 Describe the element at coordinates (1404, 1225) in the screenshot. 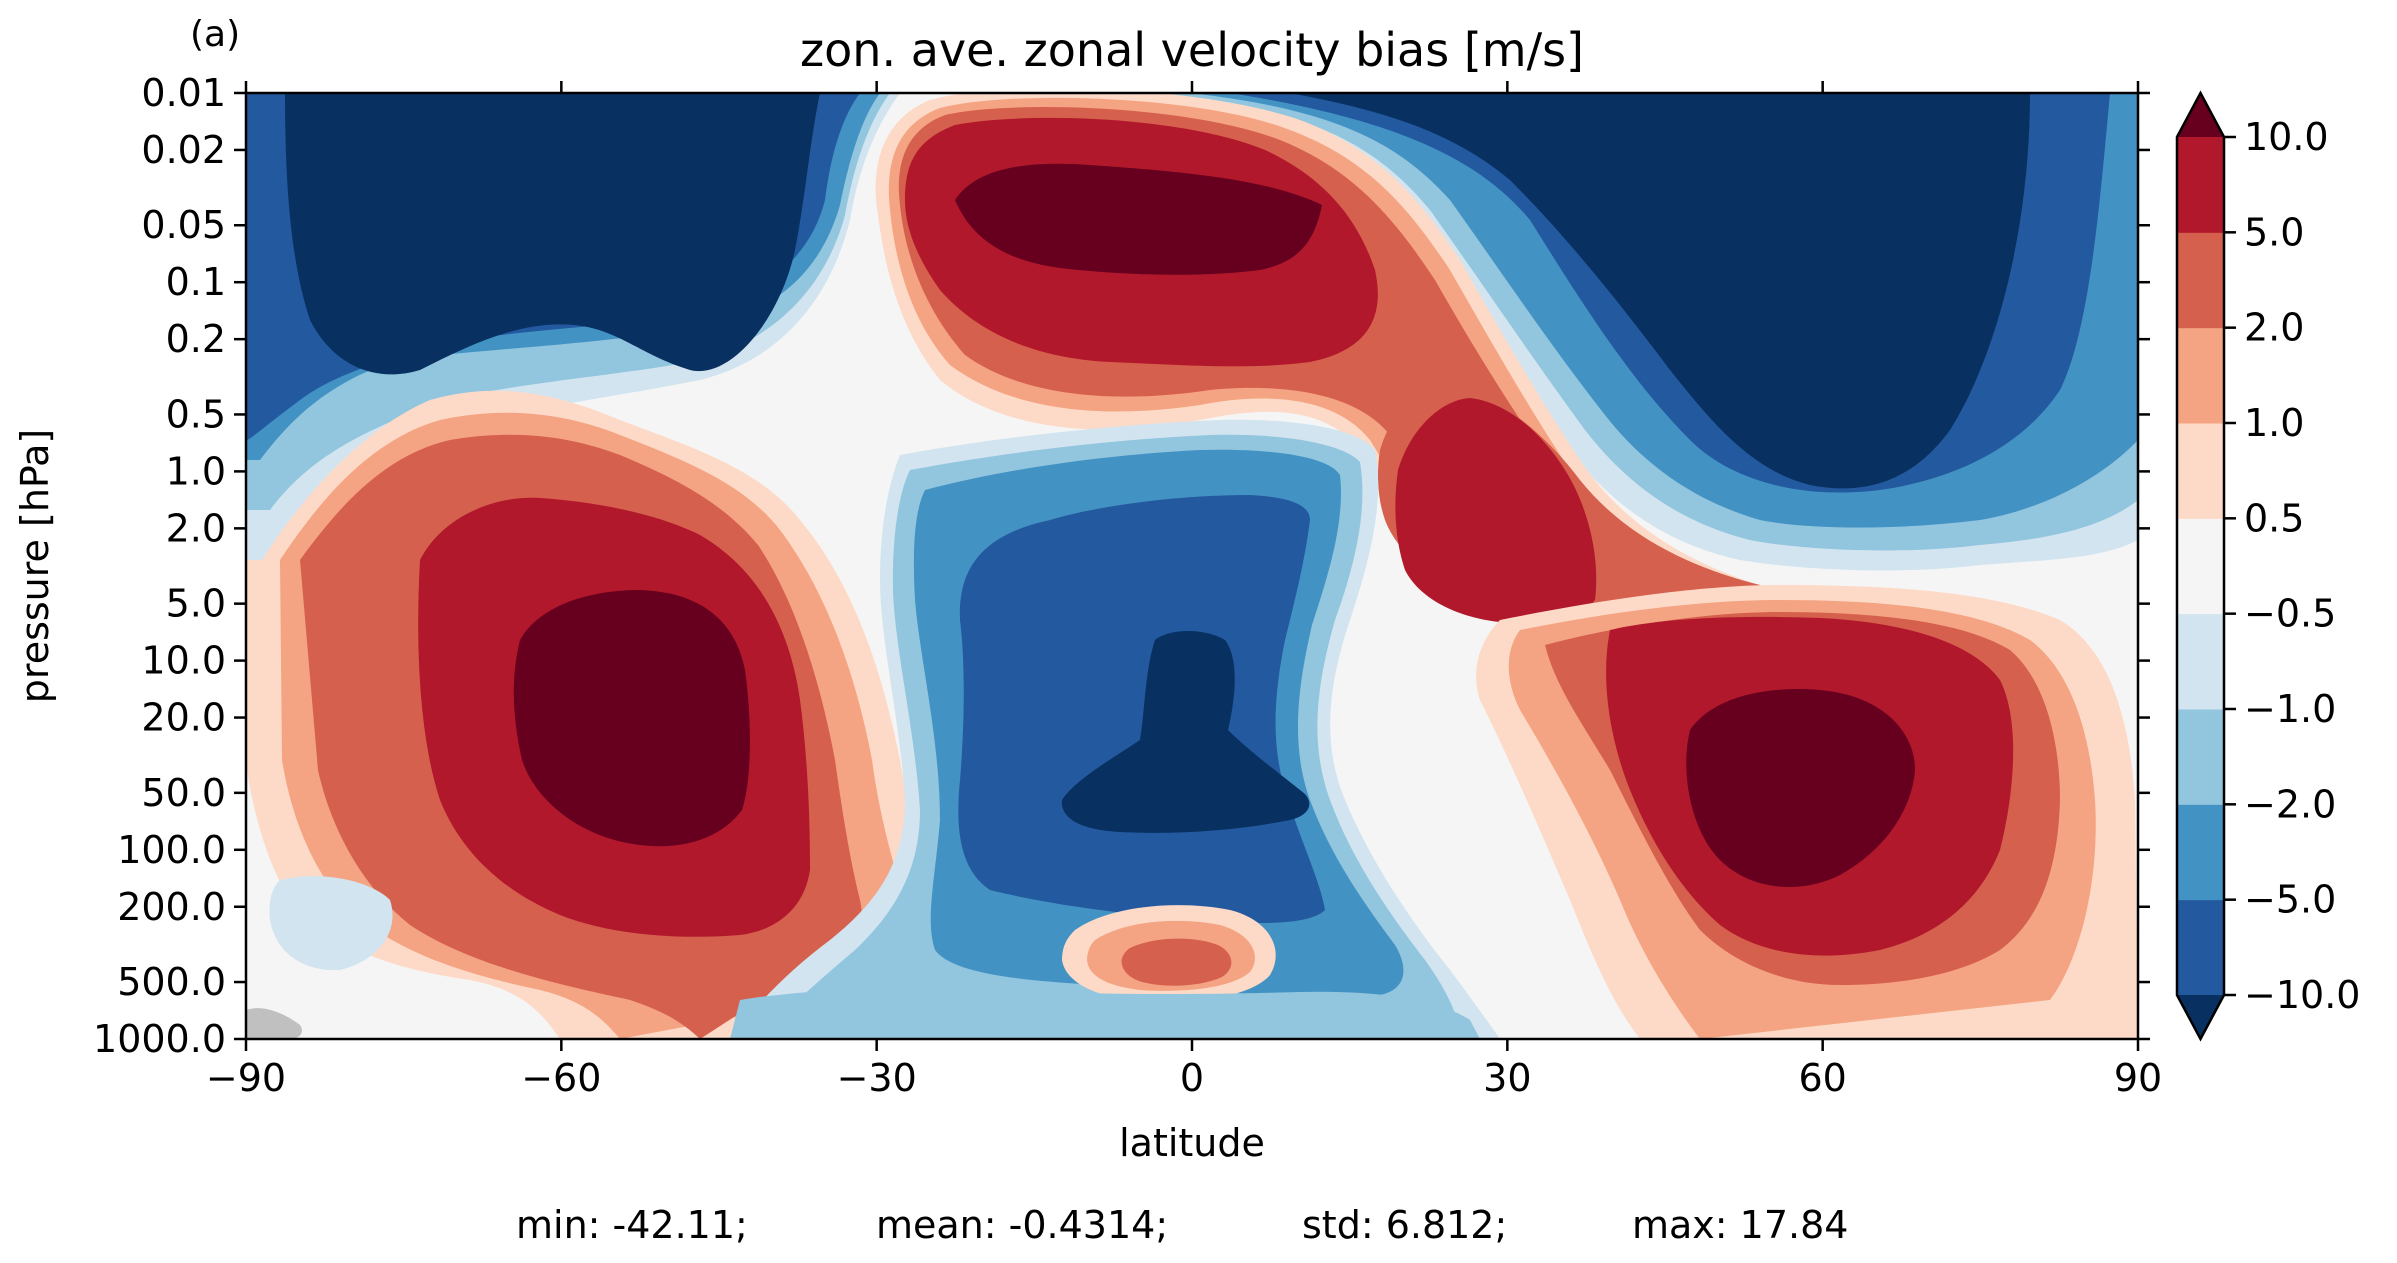

I see `stat-std: std: 6.812;` at that location.